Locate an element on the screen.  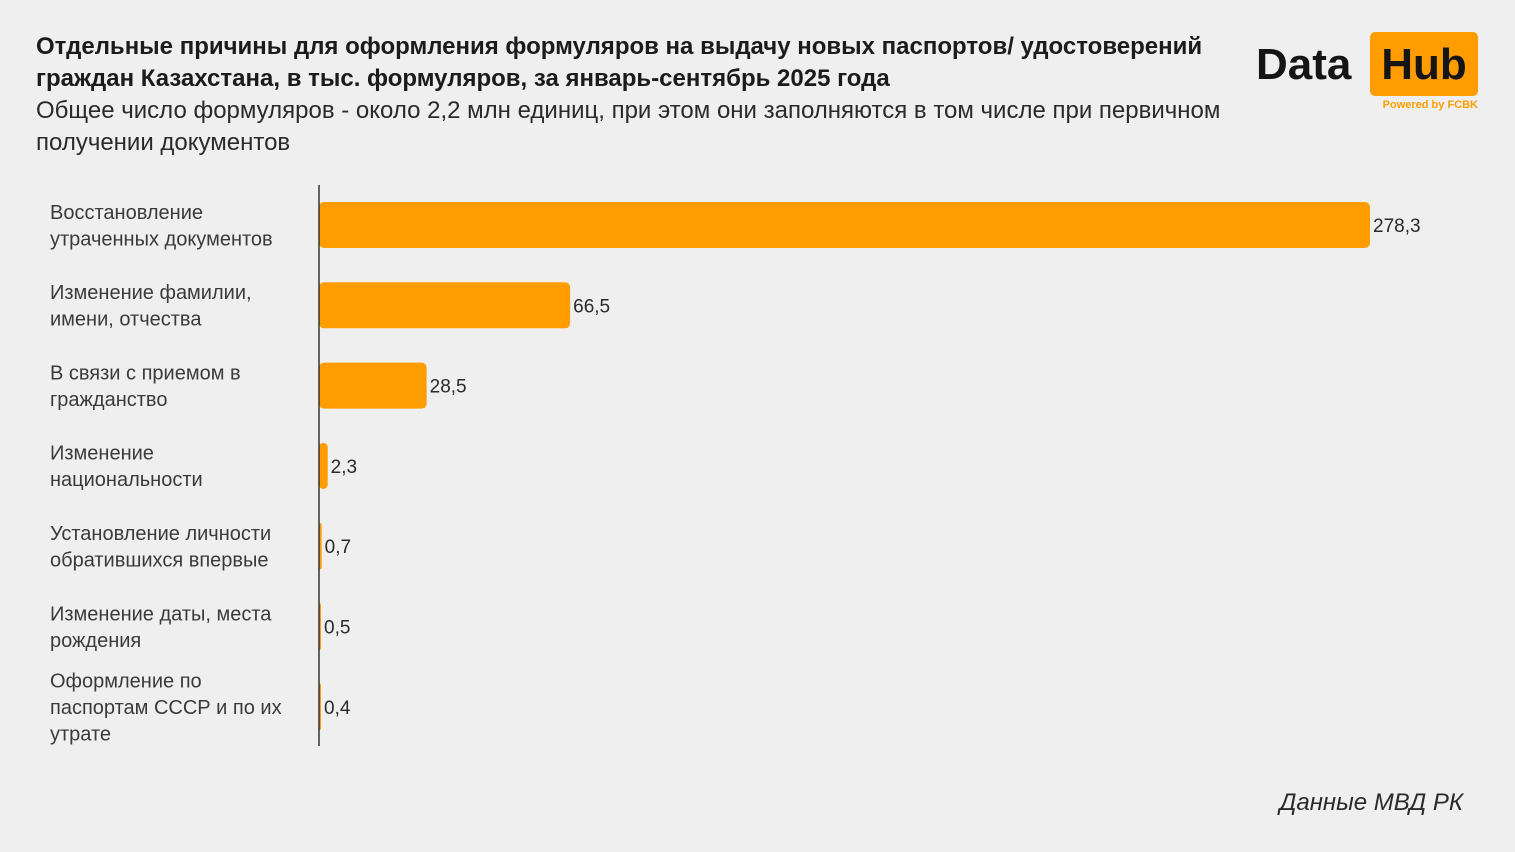
category-label: Оформление по is located at coordinates (126, 681).